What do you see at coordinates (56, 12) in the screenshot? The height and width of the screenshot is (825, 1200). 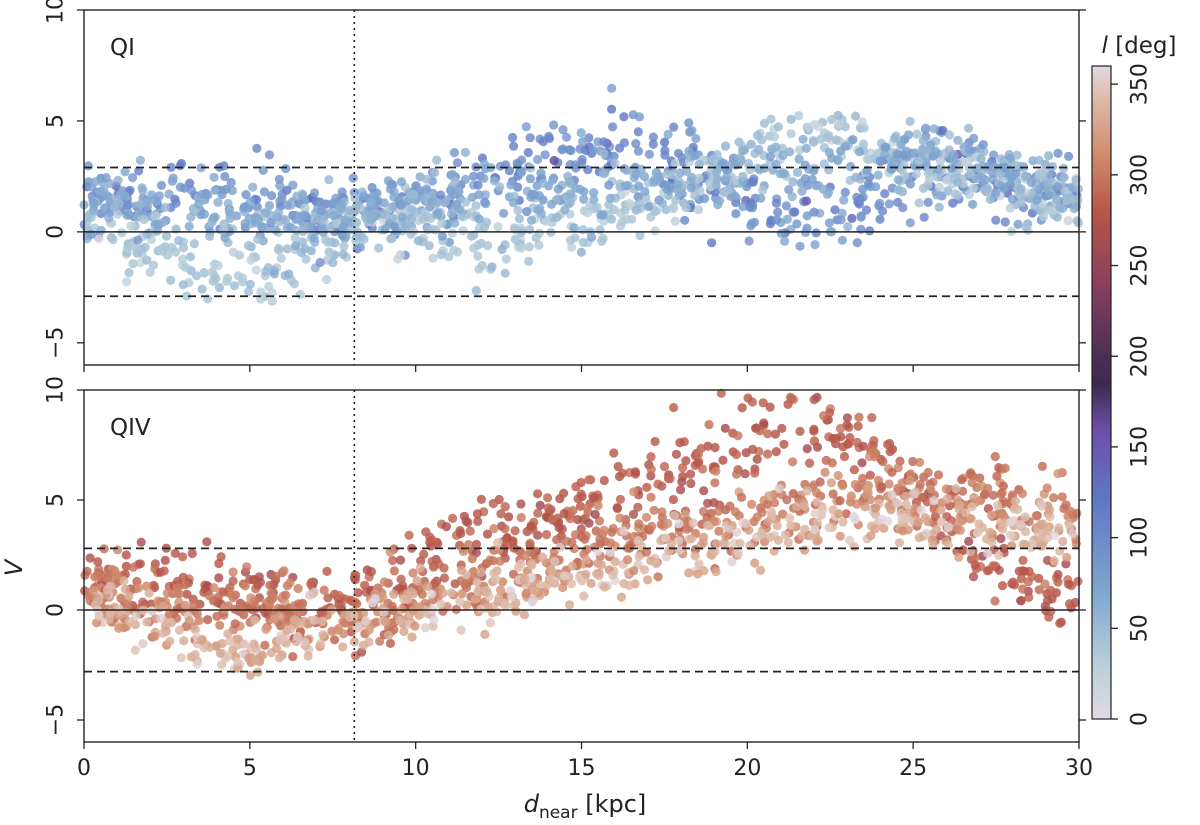 I see `y-tick-label: 10` at bounding box center [56, 12].